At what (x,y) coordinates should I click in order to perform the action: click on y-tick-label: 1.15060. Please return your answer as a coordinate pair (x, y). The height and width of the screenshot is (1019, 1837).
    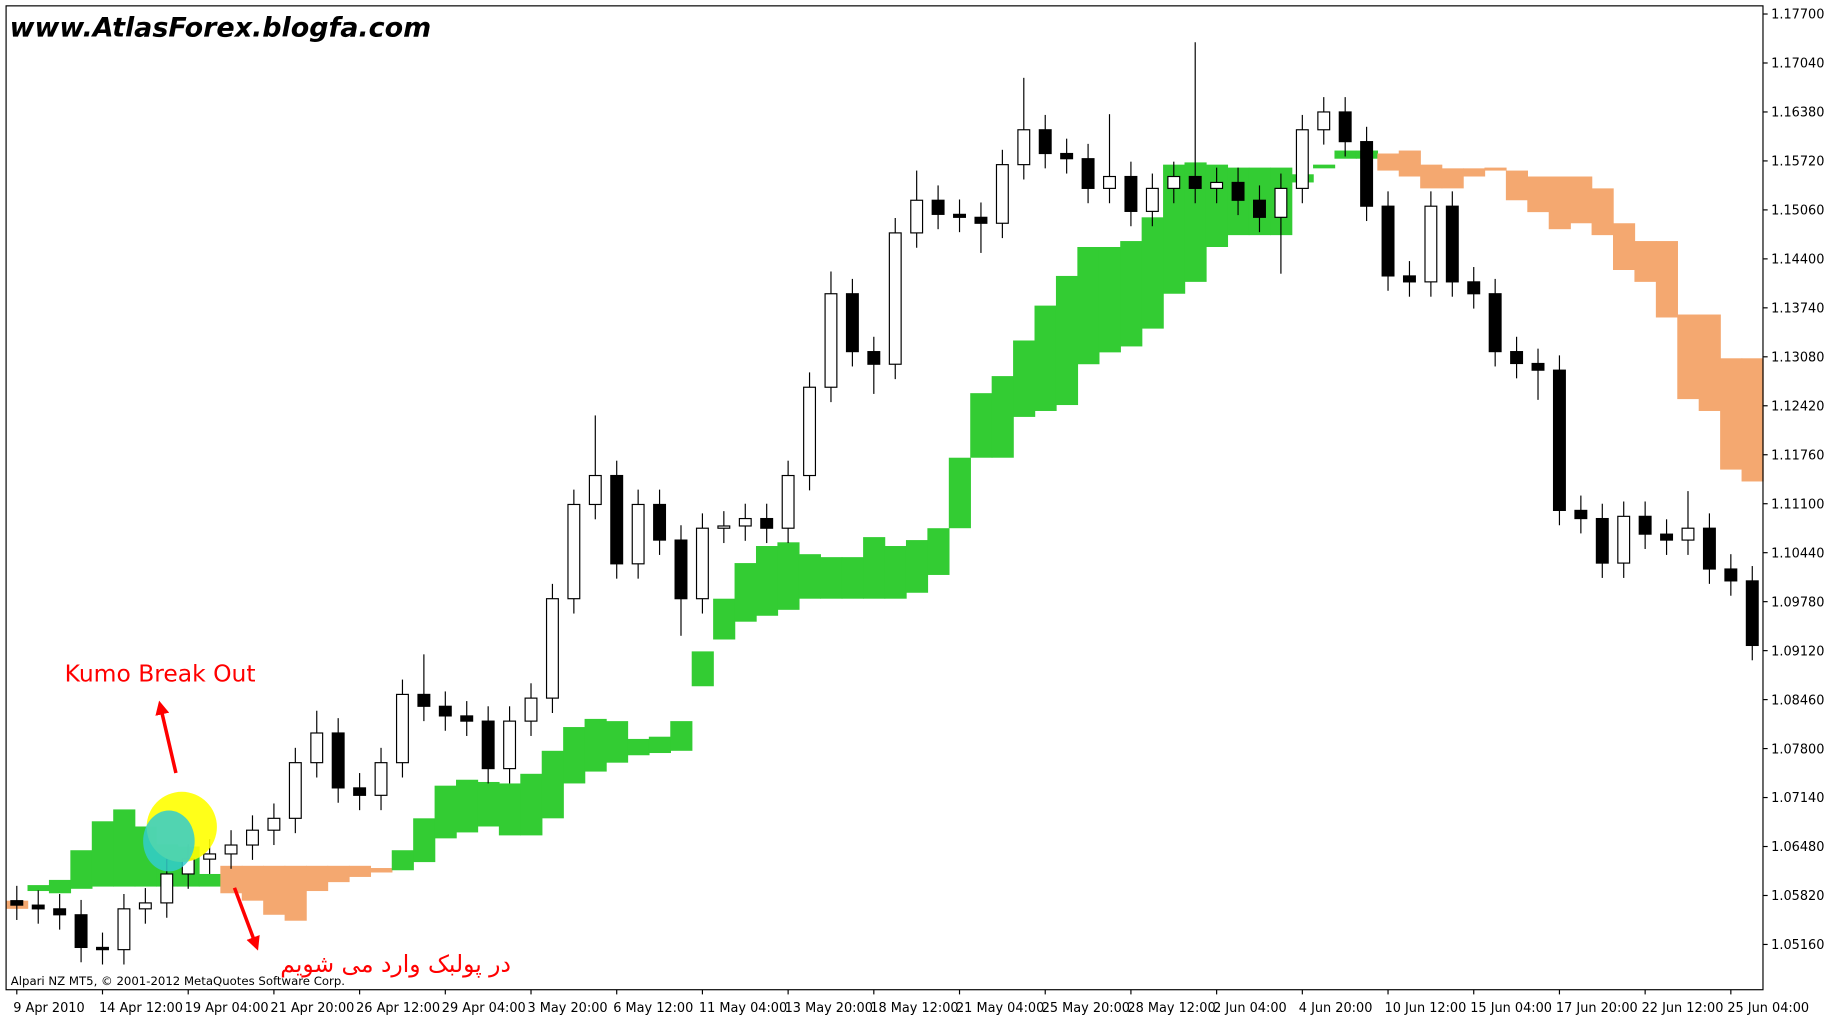
    Looking at the image, I should click on (1797, 211).